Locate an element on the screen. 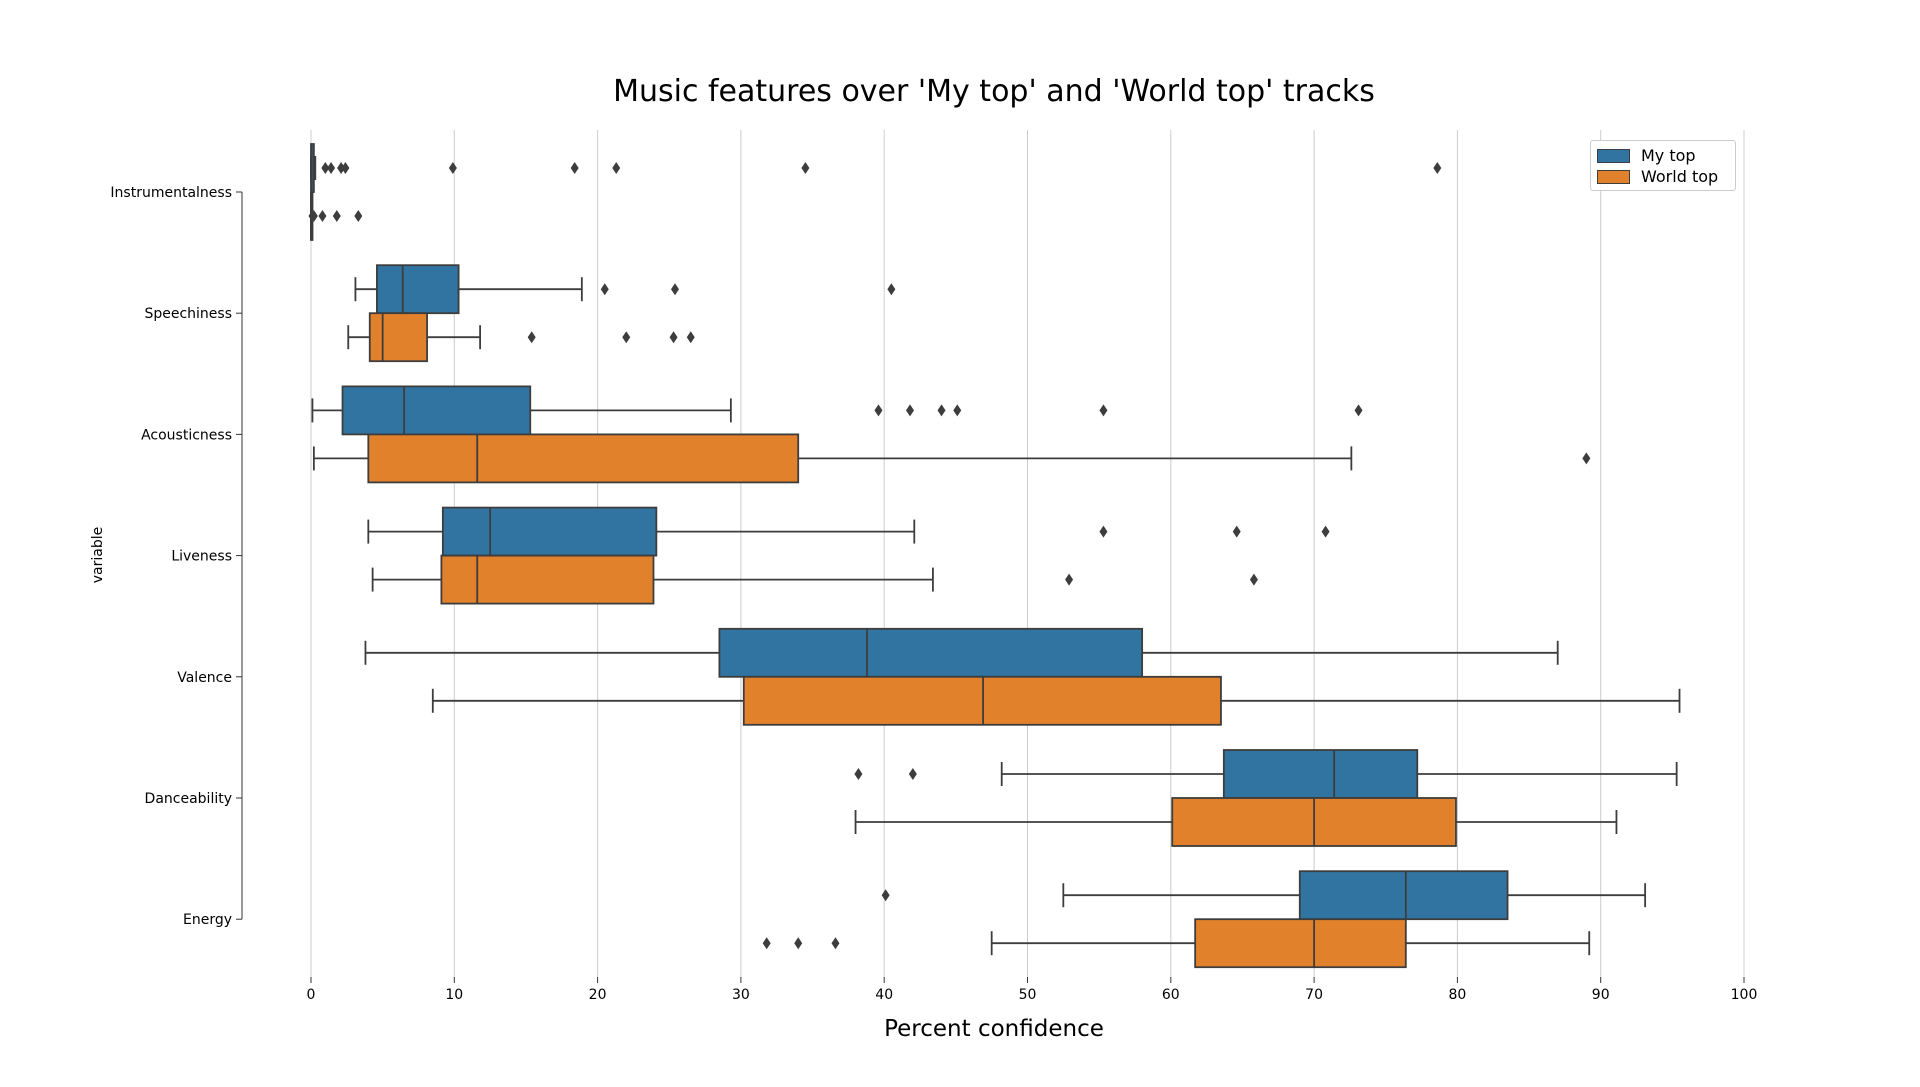 This screenshot has height=1087, width=1920. x-tick-label: 20 is located at coordinates (598, 995).